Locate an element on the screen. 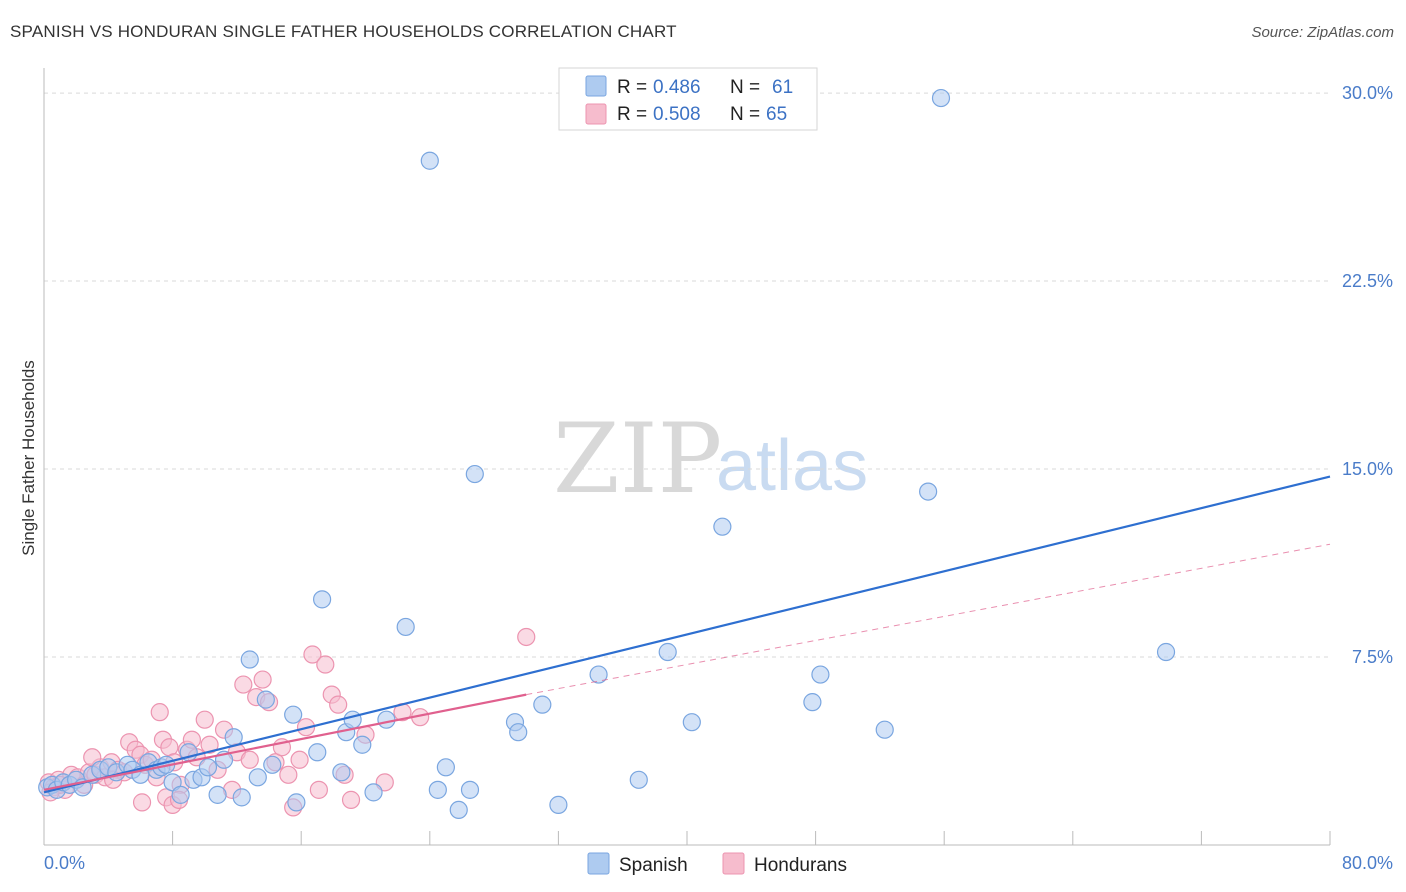 This screenshot has width=1406, height=892. bottom-legend-spanish-swatch is located at coordinates (598, 863).